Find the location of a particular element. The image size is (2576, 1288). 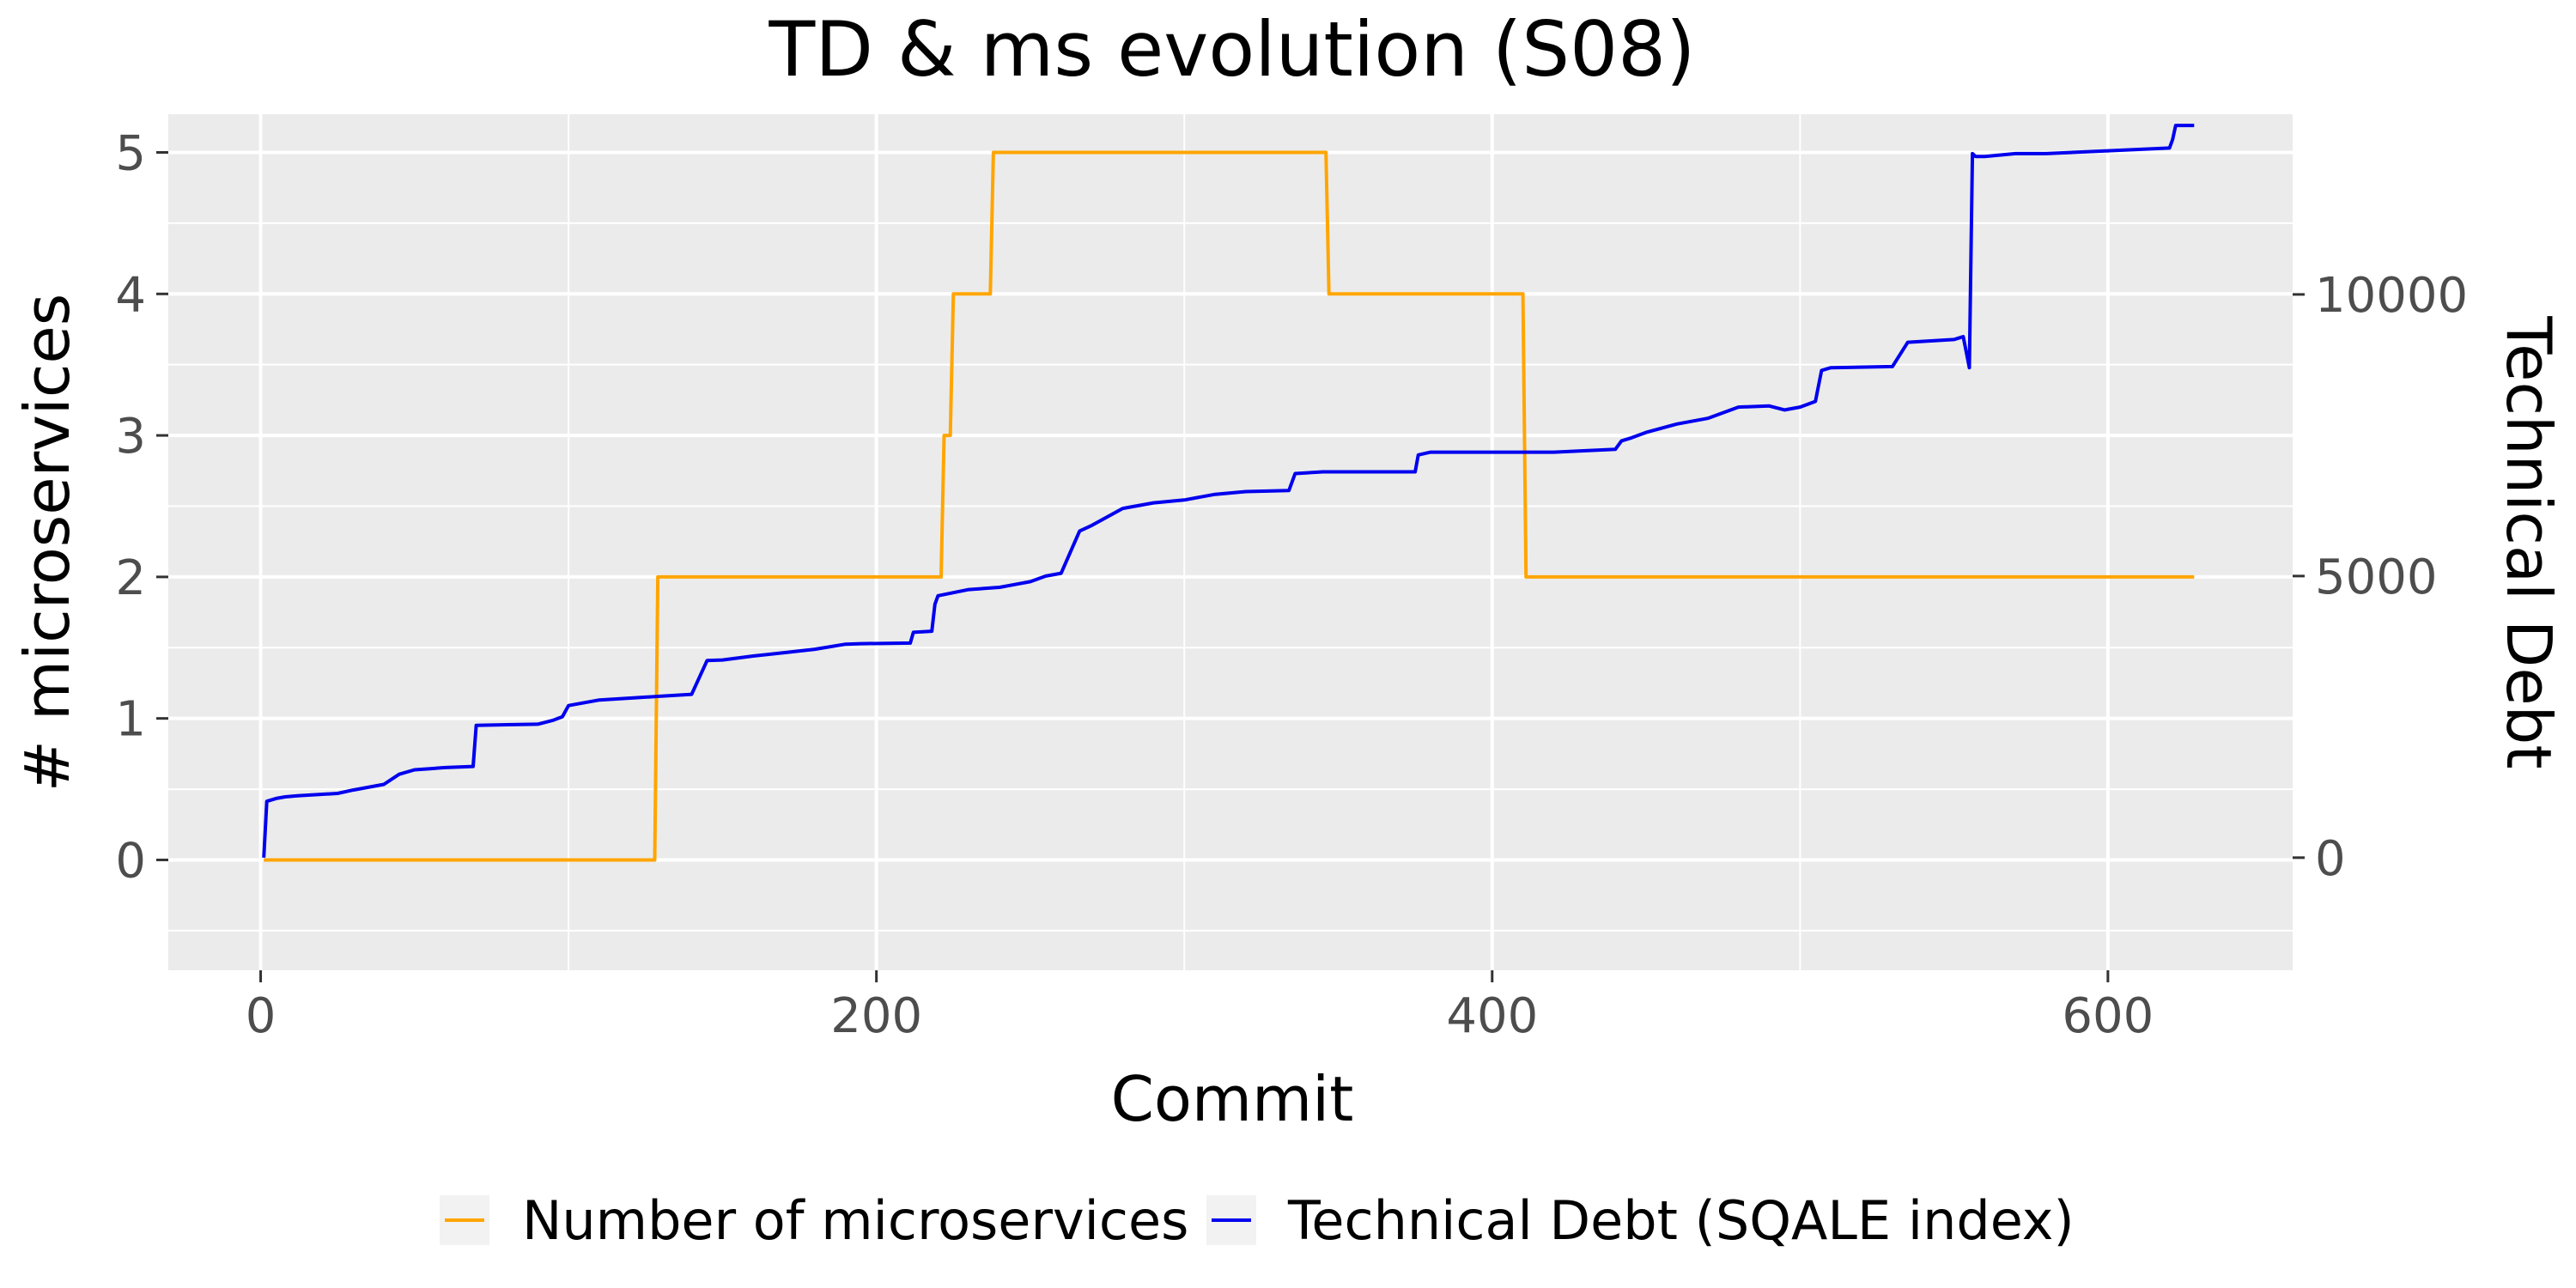

y-left-tick-label: 0 is located at coordinates (130, 861).